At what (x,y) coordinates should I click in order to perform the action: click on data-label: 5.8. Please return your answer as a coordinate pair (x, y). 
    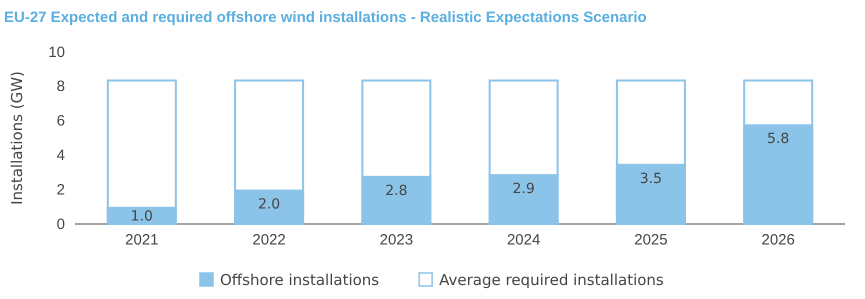
    Looking at the image, I should click on (778, 139).